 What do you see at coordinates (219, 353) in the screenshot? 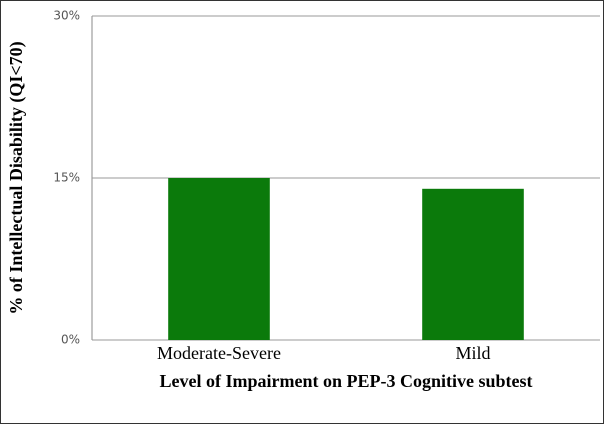
I see `x-tick-label: Moderate-Severe` at bounding box center [219, 353].